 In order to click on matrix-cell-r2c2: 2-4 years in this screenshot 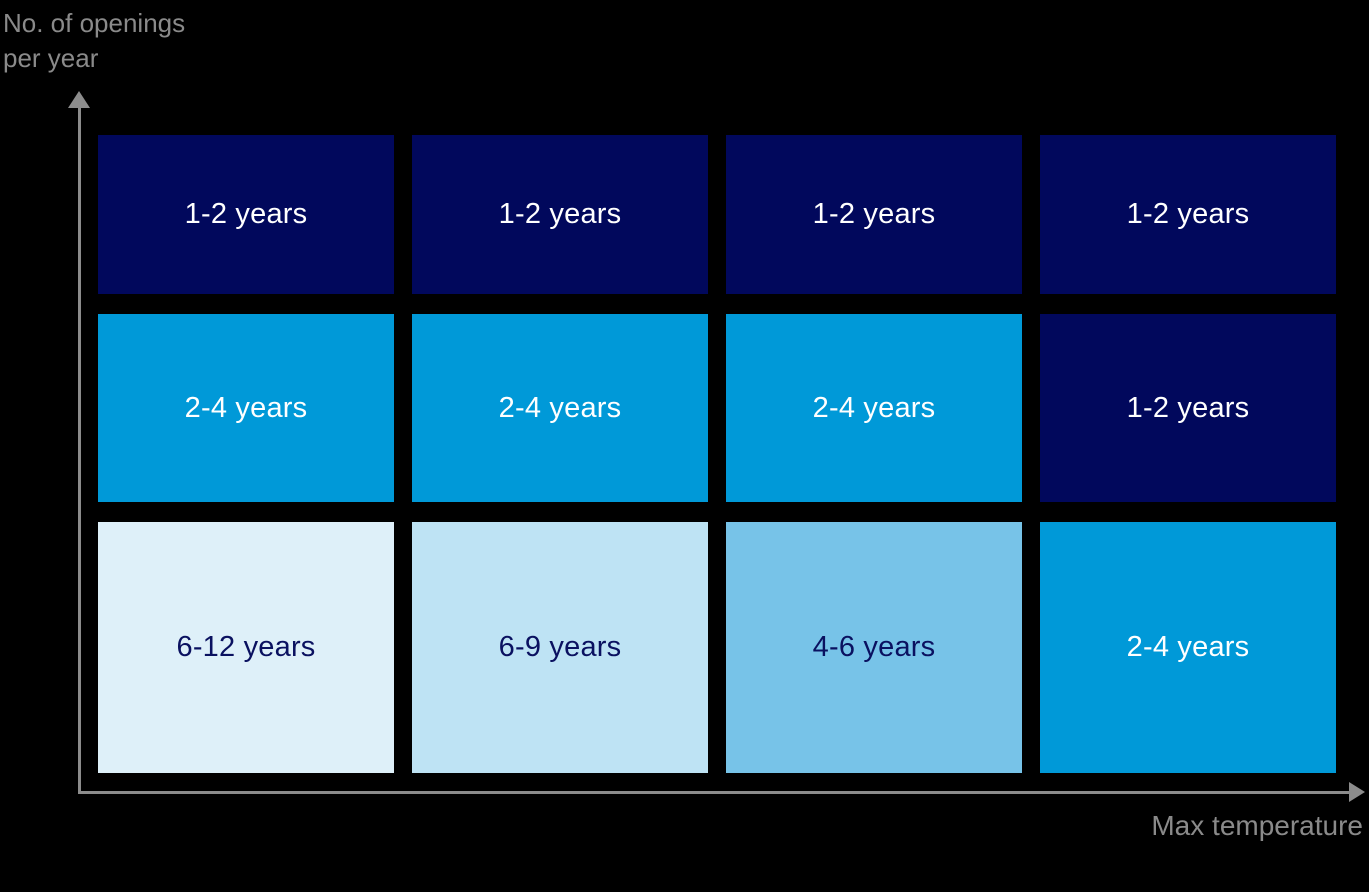, I will do `click(560, 408)`.